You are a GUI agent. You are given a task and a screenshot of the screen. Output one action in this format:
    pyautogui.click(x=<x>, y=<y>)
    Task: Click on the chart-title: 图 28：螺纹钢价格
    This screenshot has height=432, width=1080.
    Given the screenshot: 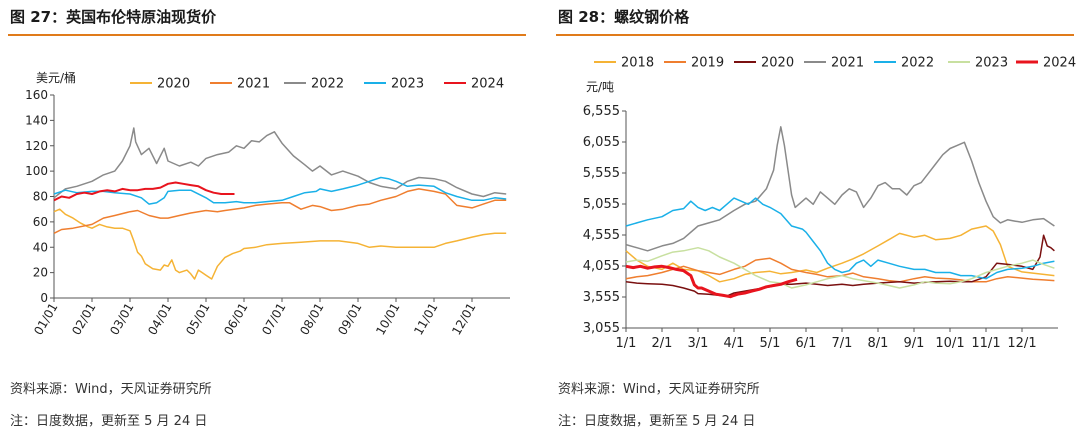 What is the action you would take?
    pyautogui.click(x=624, y=17)
    